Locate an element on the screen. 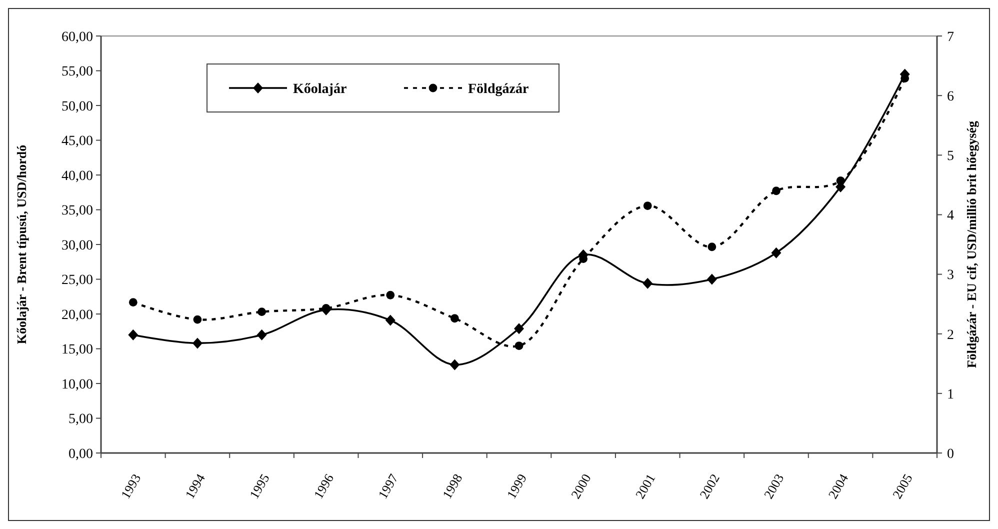 This screenshot has height=529, width=998. legend-label: Földgázár is located at coordinates (498, 89).